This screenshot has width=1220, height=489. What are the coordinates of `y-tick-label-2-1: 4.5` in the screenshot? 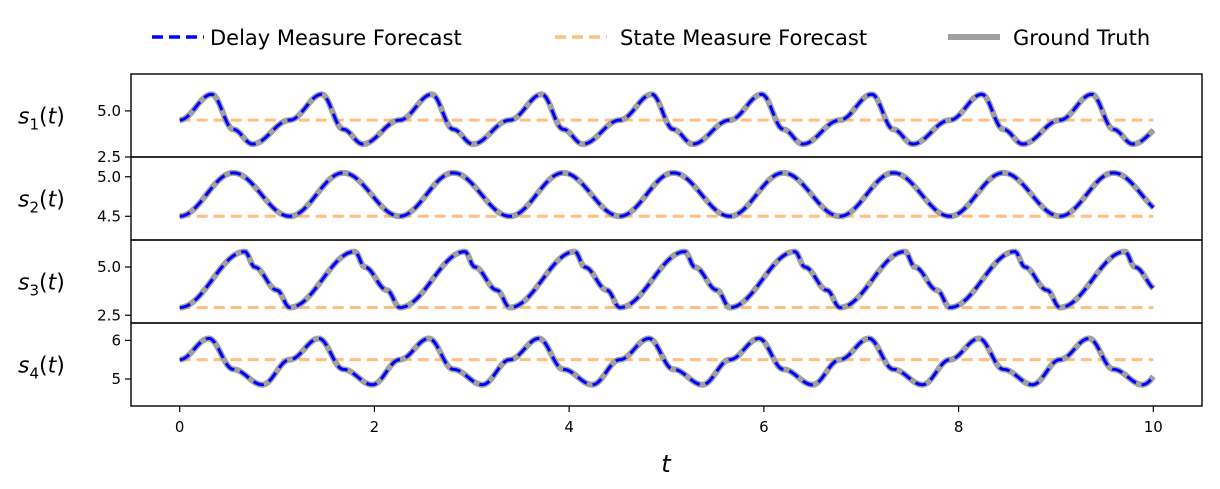 It's located at (109, 216).